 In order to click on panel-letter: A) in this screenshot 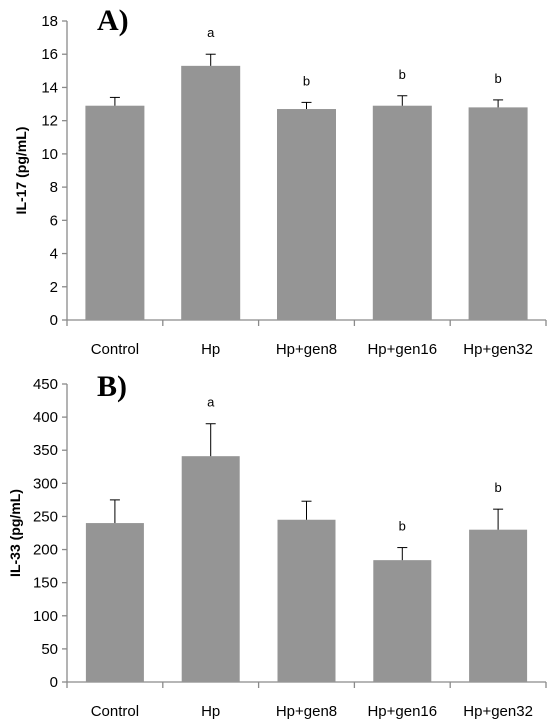, I will do `click(113, 20)`.